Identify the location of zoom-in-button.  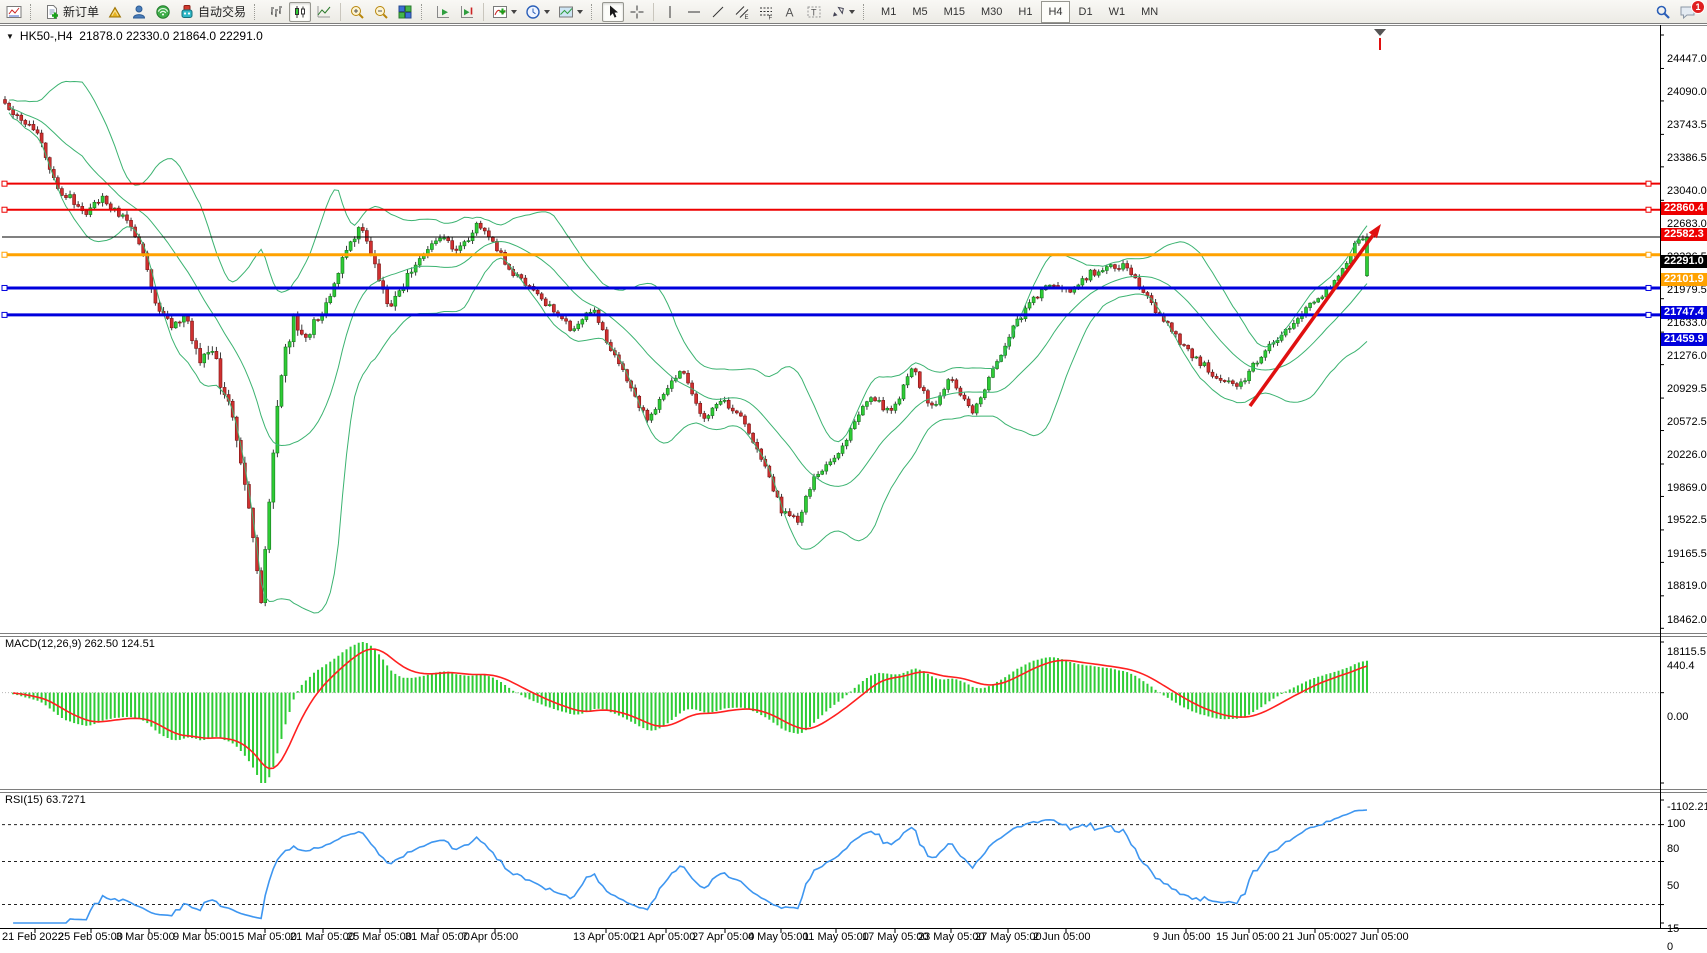
(357, 12).